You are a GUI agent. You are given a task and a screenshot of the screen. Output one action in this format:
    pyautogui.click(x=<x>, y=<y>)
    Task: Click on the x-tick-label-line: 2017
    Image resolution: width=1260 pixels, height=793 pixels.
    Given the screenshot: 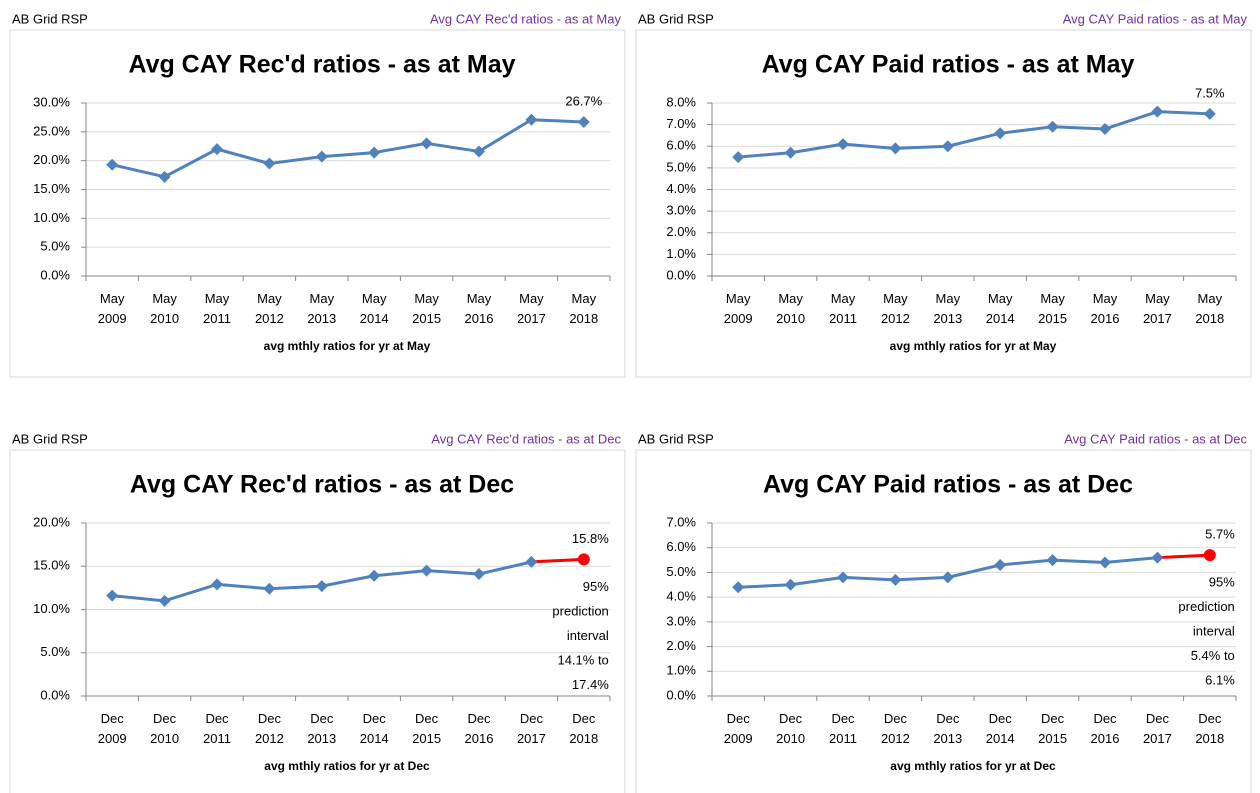 What is the action you would take?
    pyautogui.click(x=1157, y=318)
    